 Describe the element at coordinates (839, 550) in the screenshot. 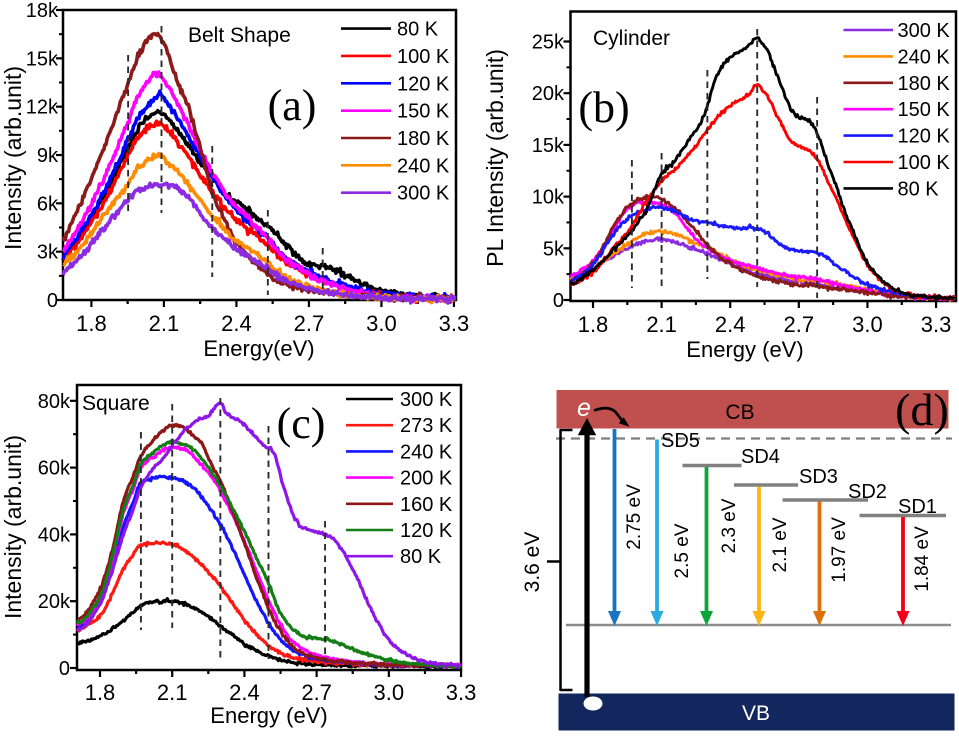

I see `svg-text: 1.97 eV` at that location.